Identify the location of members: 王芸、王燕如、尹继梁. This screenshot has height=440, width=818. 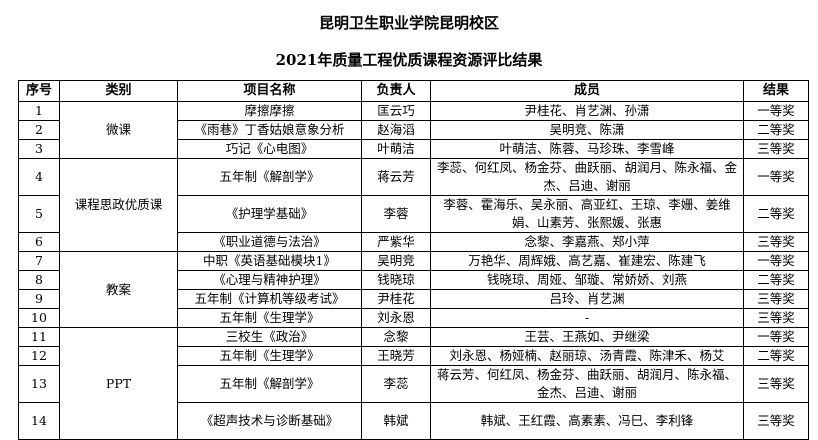
(587, 337).